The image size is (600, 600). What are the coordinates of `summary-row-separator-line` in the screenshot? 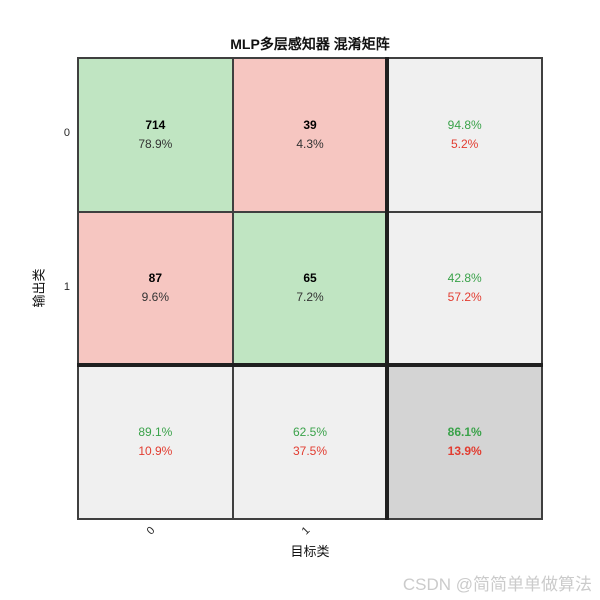 It's located at (310, 365).